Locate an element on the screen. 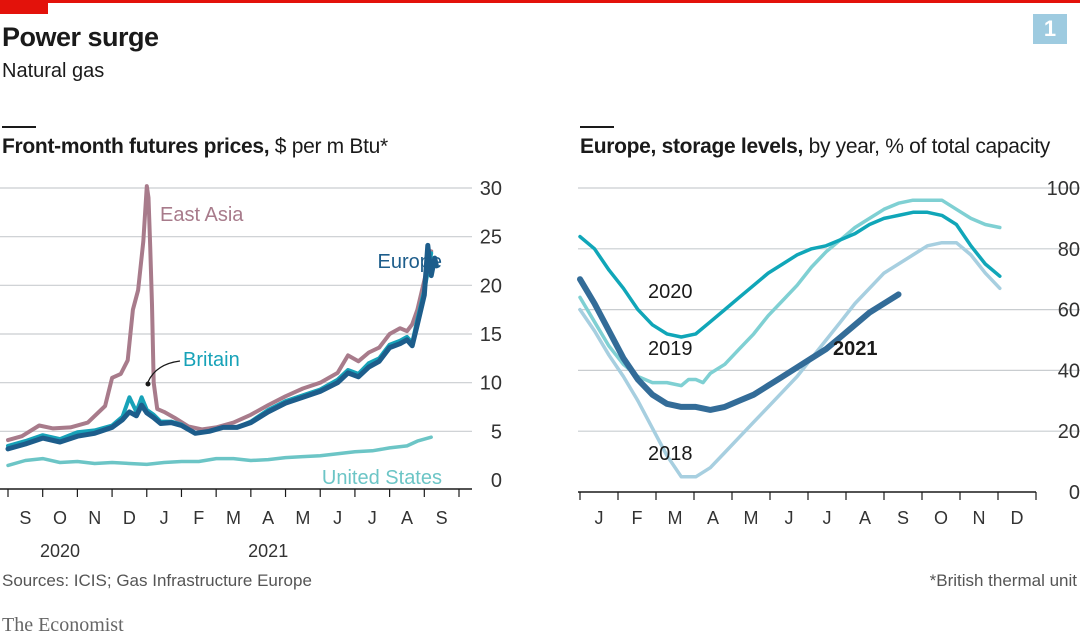  right-ytick-label: 20 is located at coordinates (1069, 432).